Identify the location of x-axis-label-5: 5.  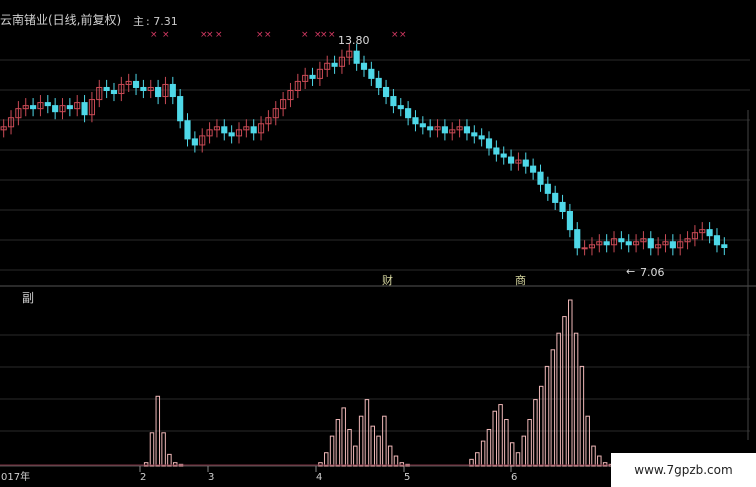
(407, 477).